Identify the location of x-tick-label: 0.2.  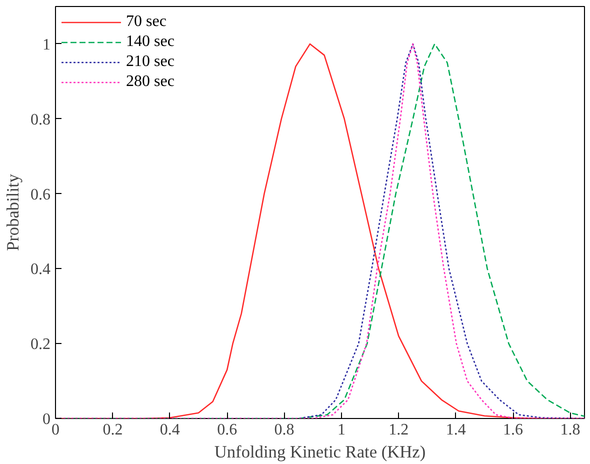
(112, 430).